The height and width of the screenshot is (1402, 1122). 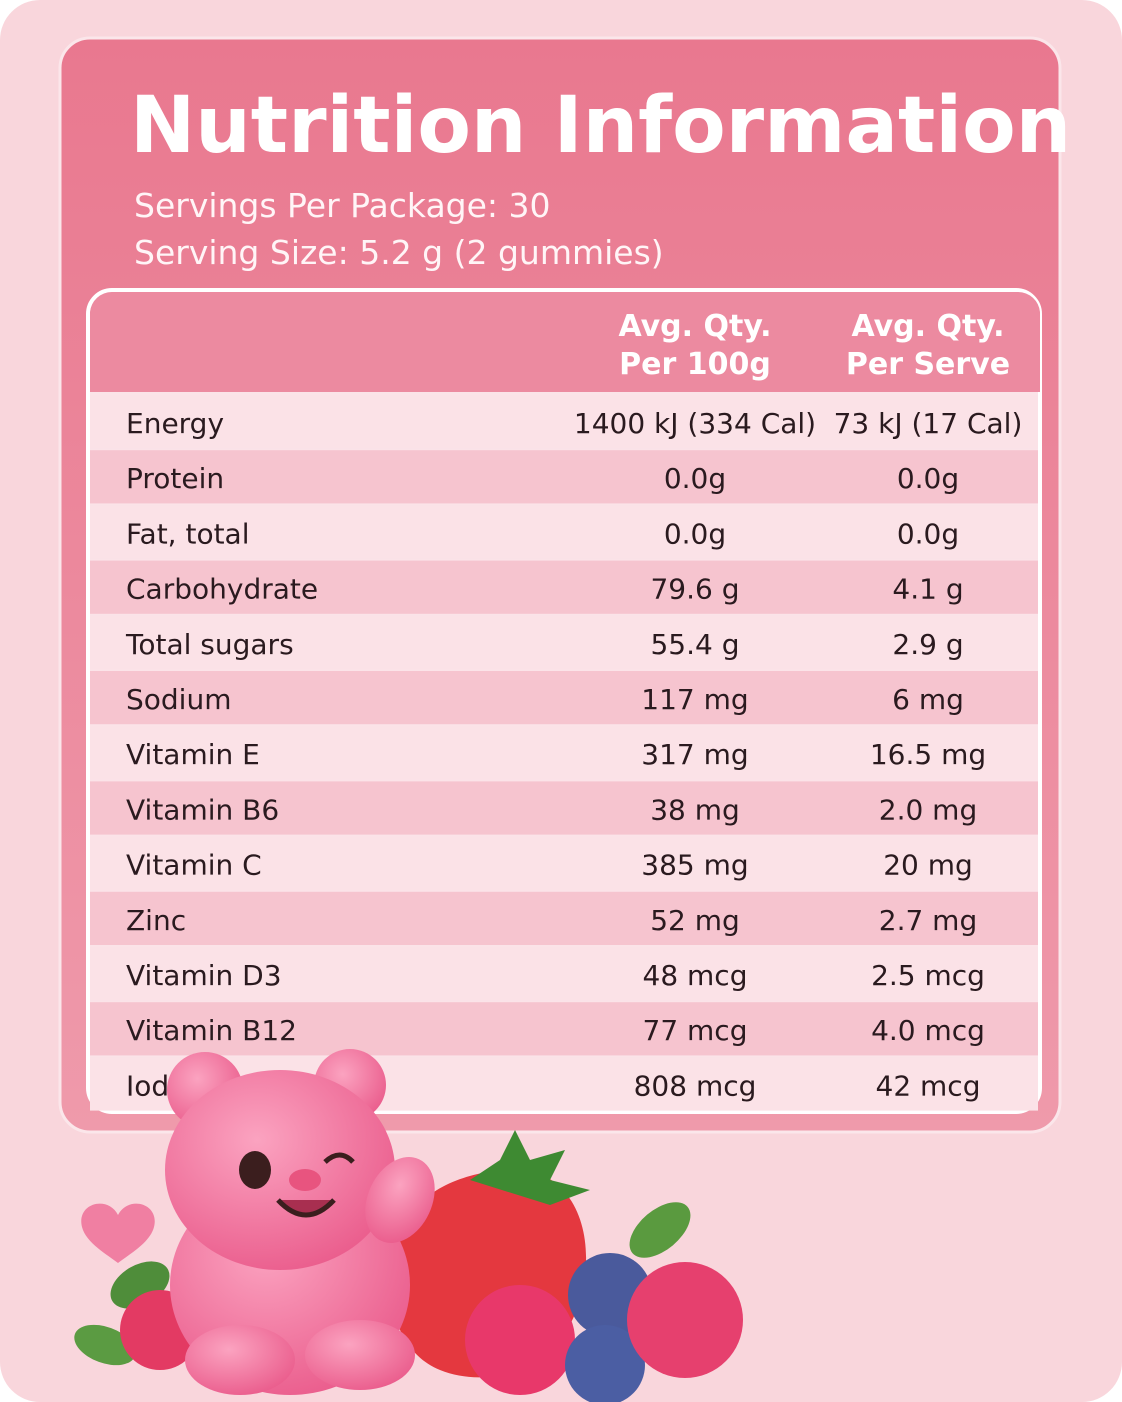 I want to click on nutrient-name: Vitamin D3, so click(x=204, y=975).